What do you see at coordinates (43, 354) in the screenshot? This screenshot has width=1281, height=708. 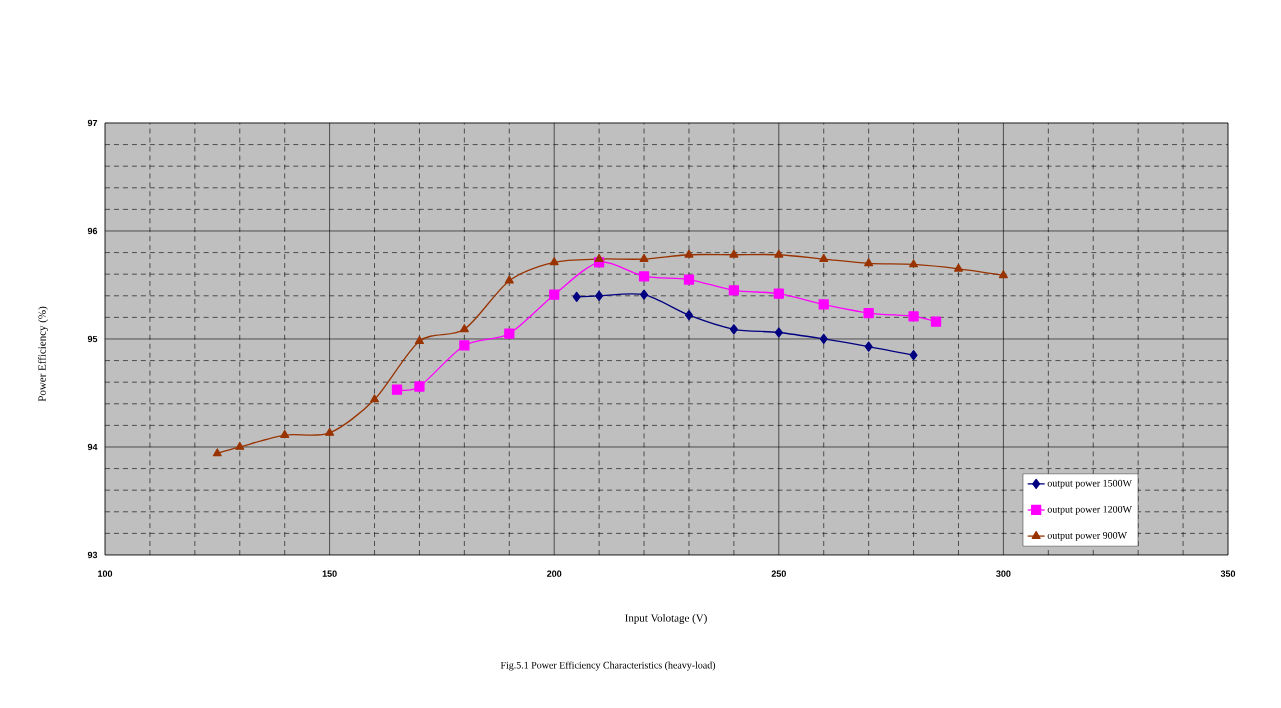 I see `y-axis-title: Power Efficiency (%)` at bounding box center [43, 354].